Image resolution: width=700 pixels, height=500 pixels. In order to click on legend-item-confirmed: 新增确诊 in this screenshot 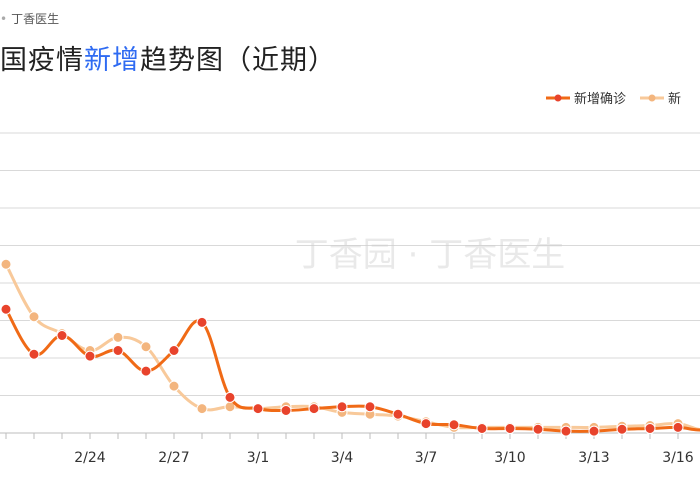, I will do `click(586, 97)`.